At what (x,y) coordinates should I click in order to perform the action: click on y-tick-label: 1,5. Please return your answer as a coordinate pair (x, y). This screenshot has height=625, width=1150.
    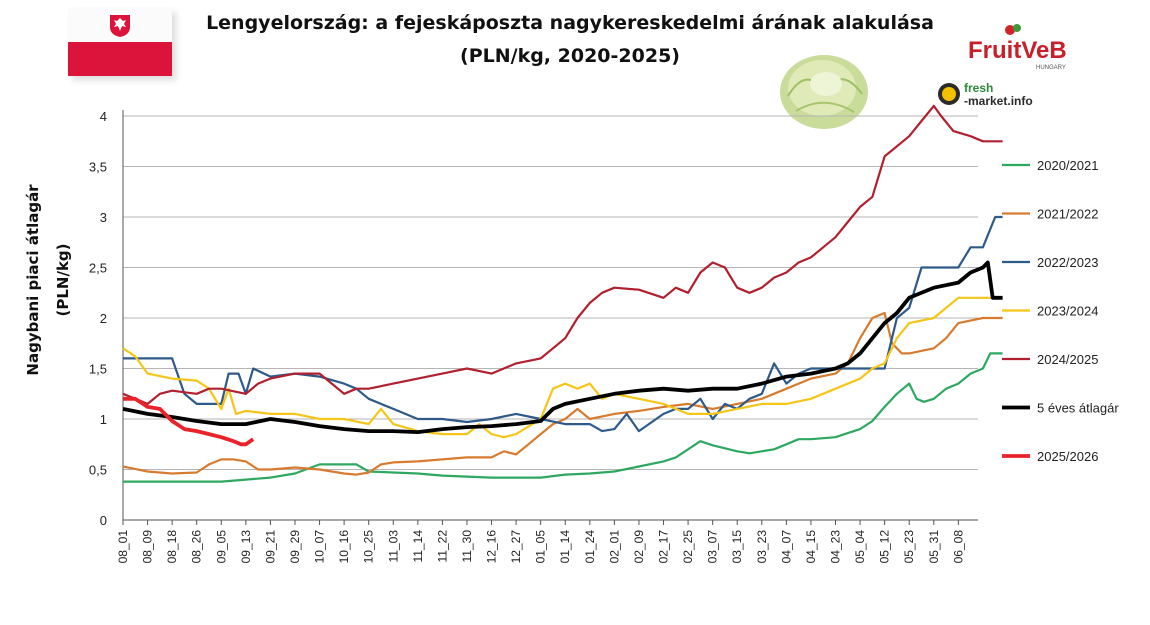
    Looking at the image, I should click on (98, 369).